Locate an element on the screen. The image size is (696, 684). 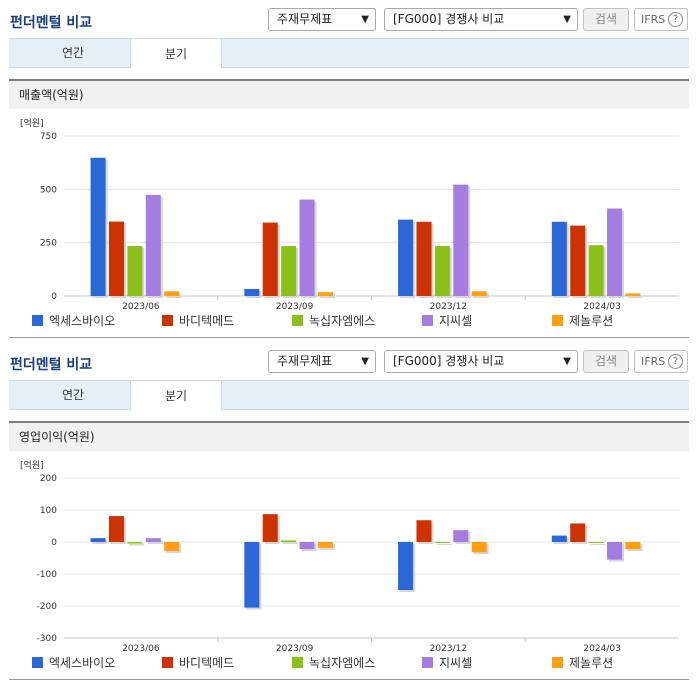
section-title: 영업이익(억원) is located at coordinates (349, 436).